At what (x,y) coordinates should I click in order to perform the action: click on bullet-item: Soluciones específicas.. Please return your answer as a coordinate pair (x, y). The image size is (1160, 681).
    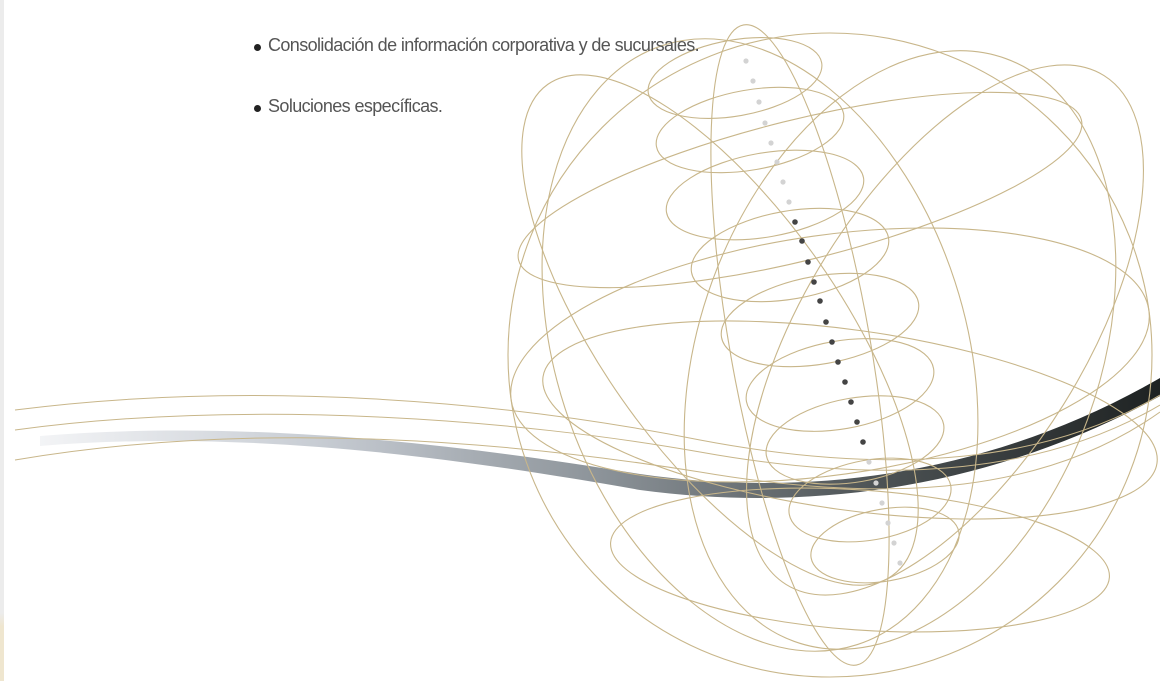
    Looking at the image, I should click on (474, 106).